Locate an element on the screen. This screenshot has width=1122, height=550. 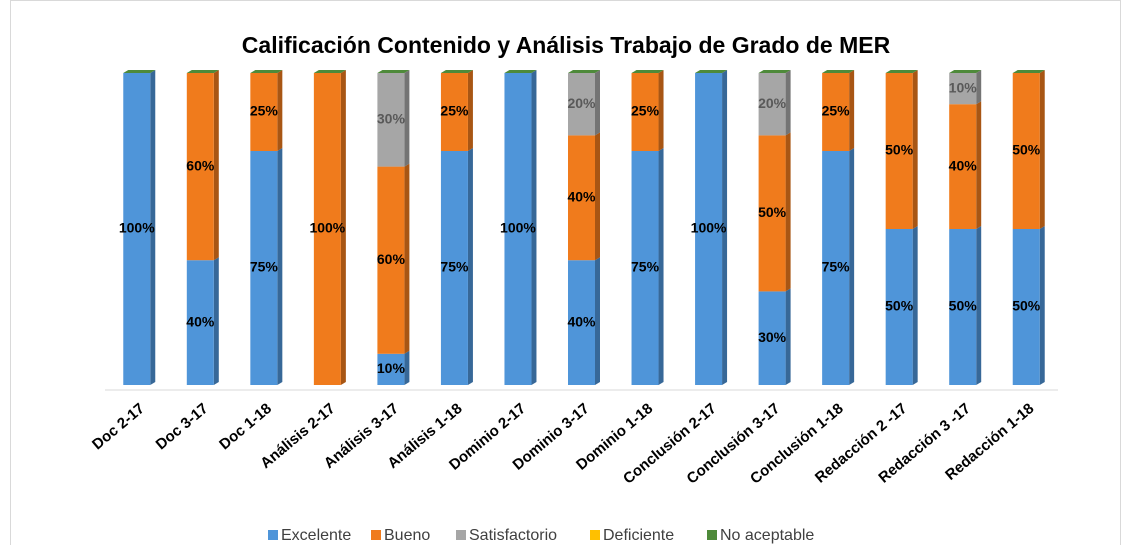
data-label: 60% is located at coordinates (200, 165).